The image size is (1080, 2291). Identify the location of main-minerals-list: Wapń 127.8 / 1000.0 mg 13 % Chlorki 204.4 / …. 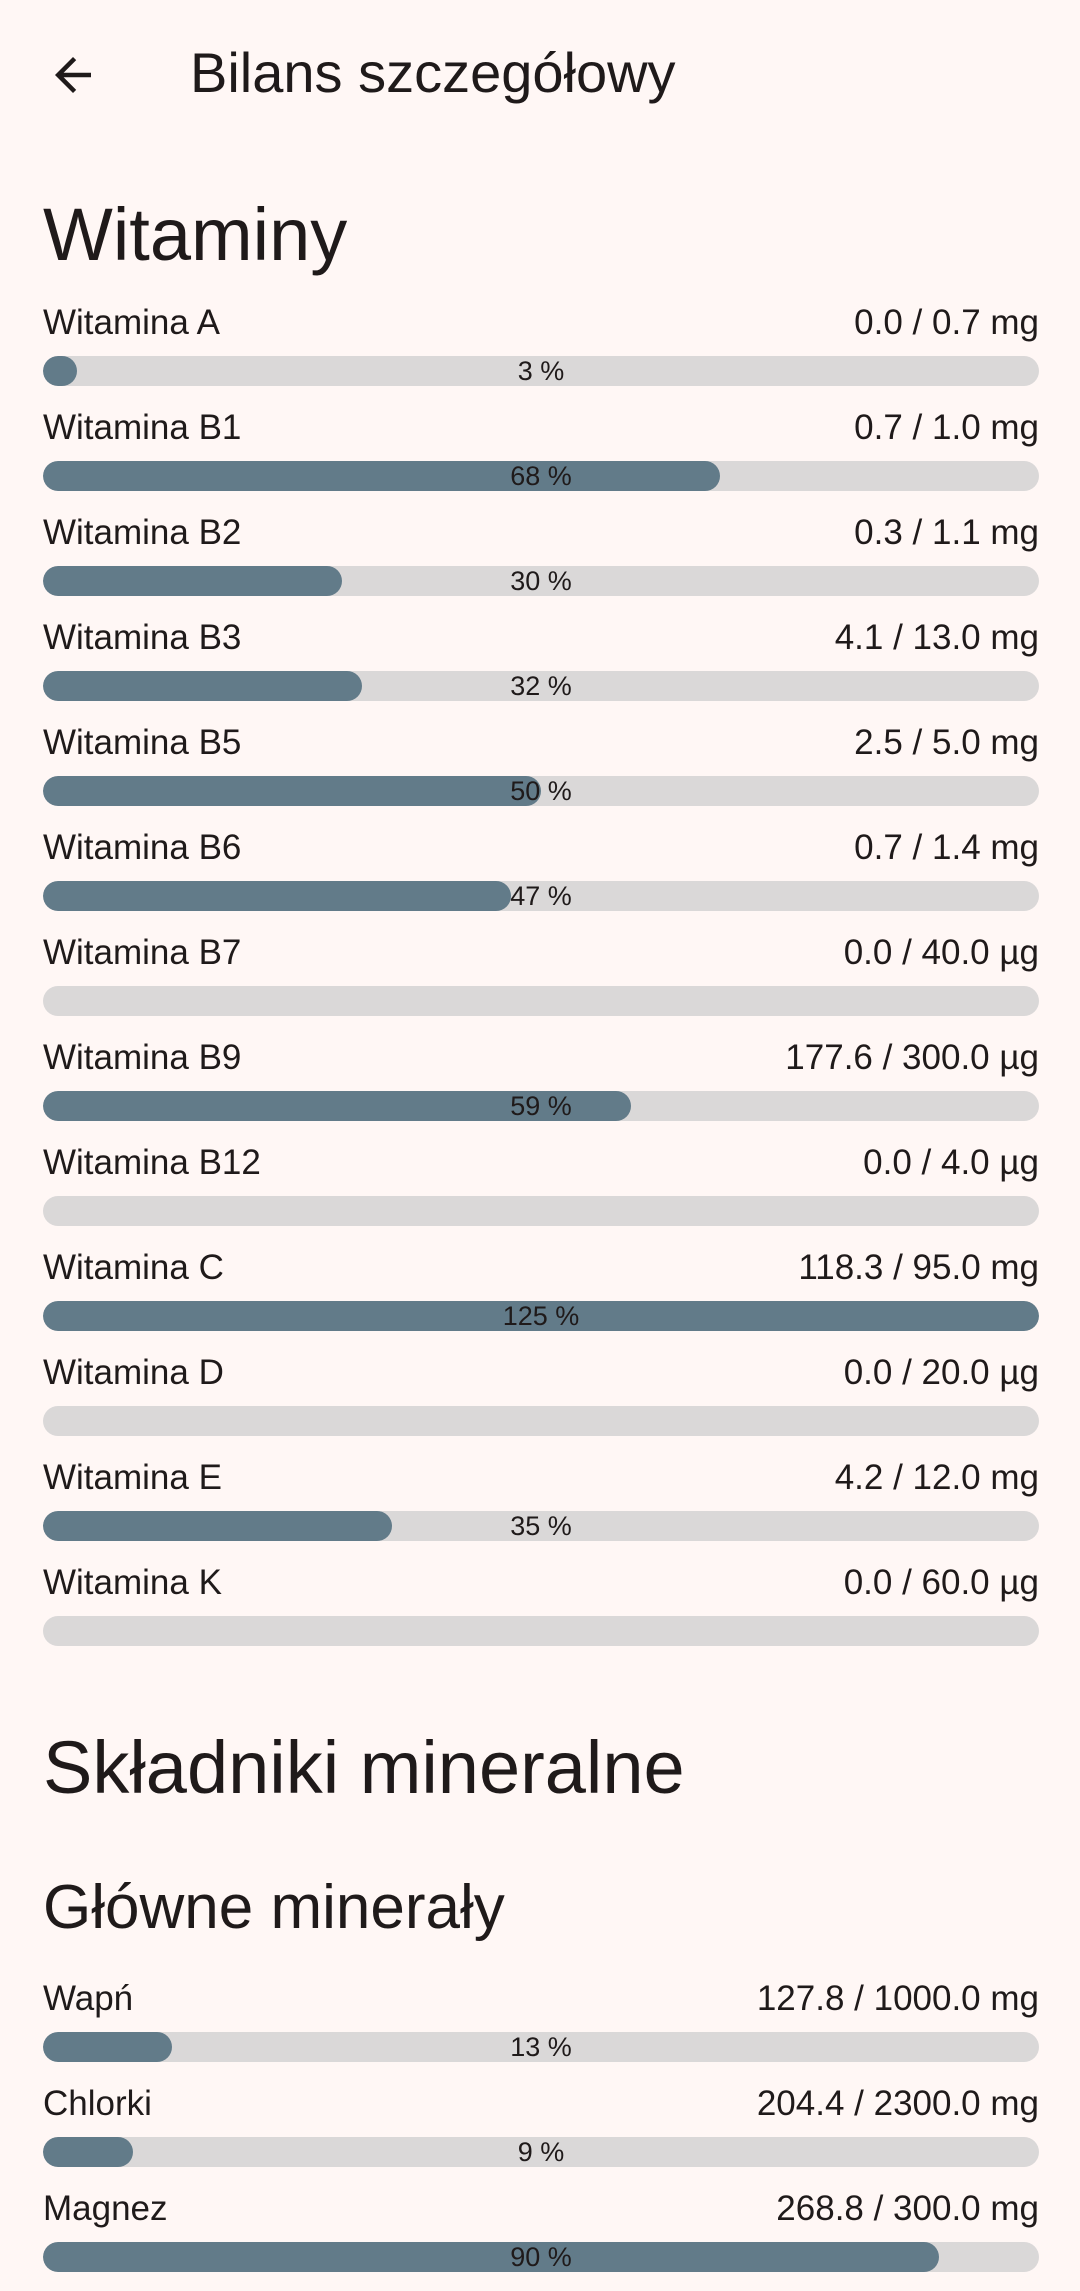
(541, 2133).